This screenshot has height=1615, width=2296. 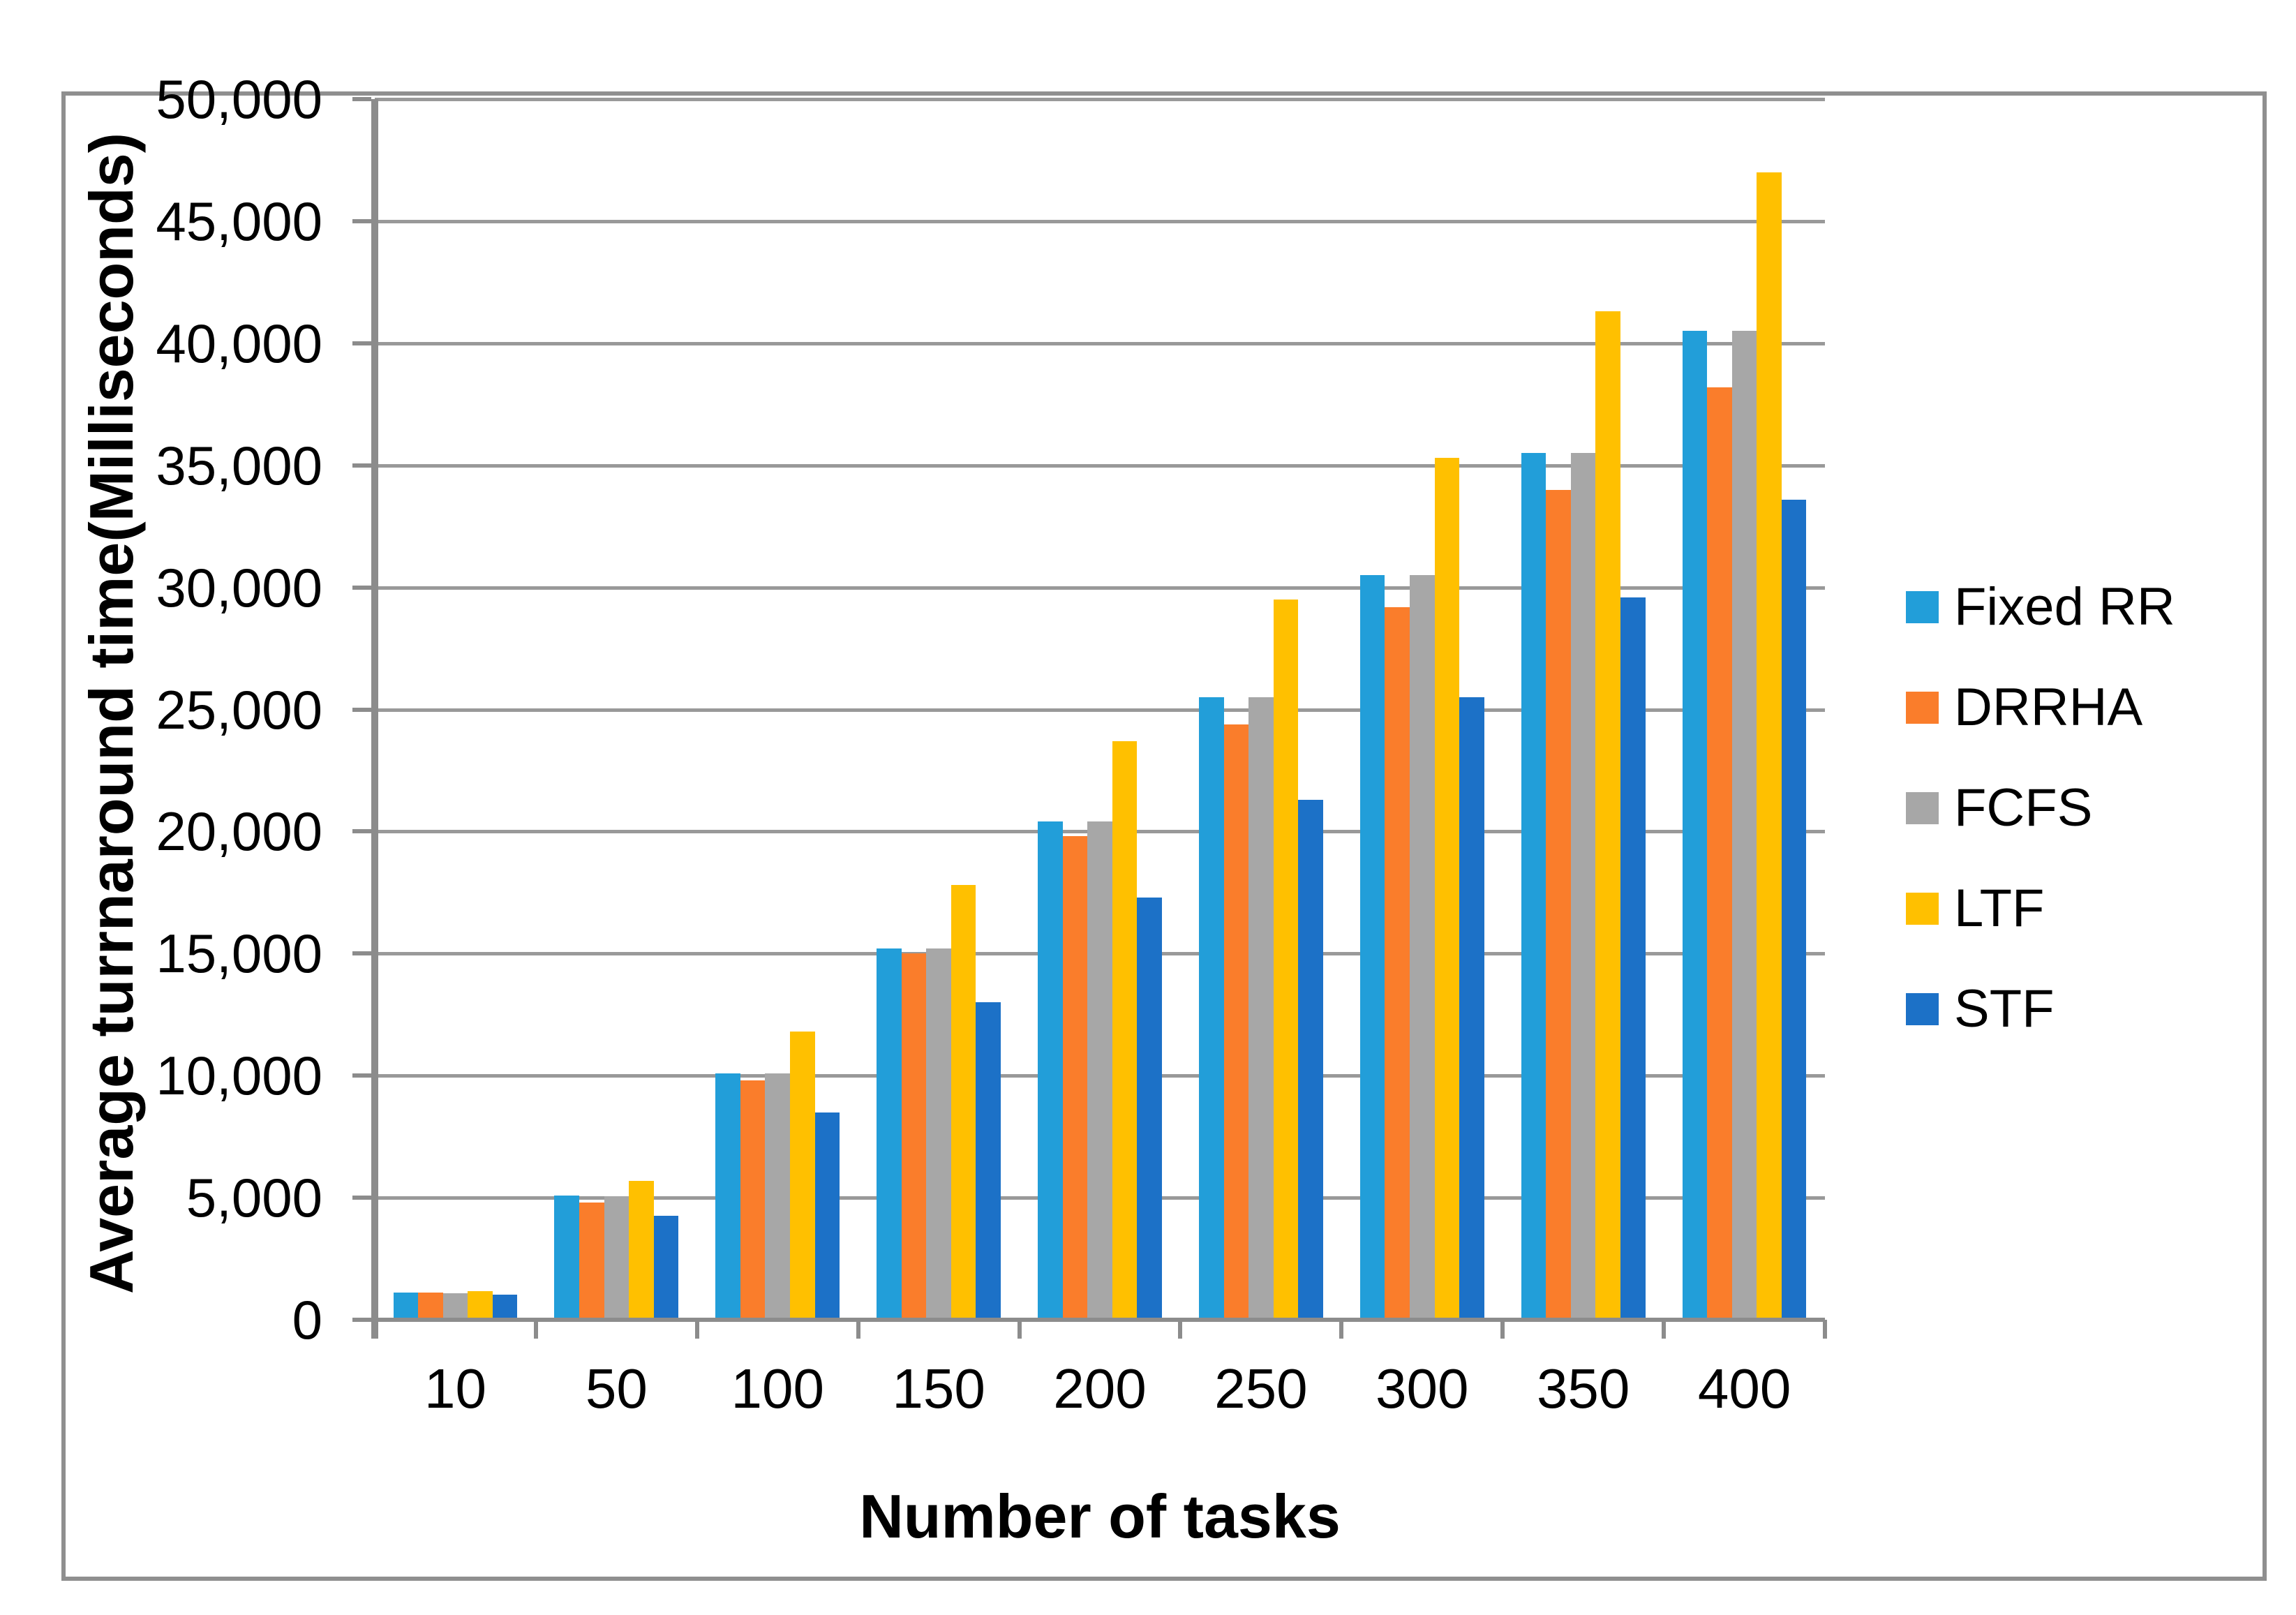 I want to click on y-tick-label-30-000: 30,000, so click(x=239, y=587).